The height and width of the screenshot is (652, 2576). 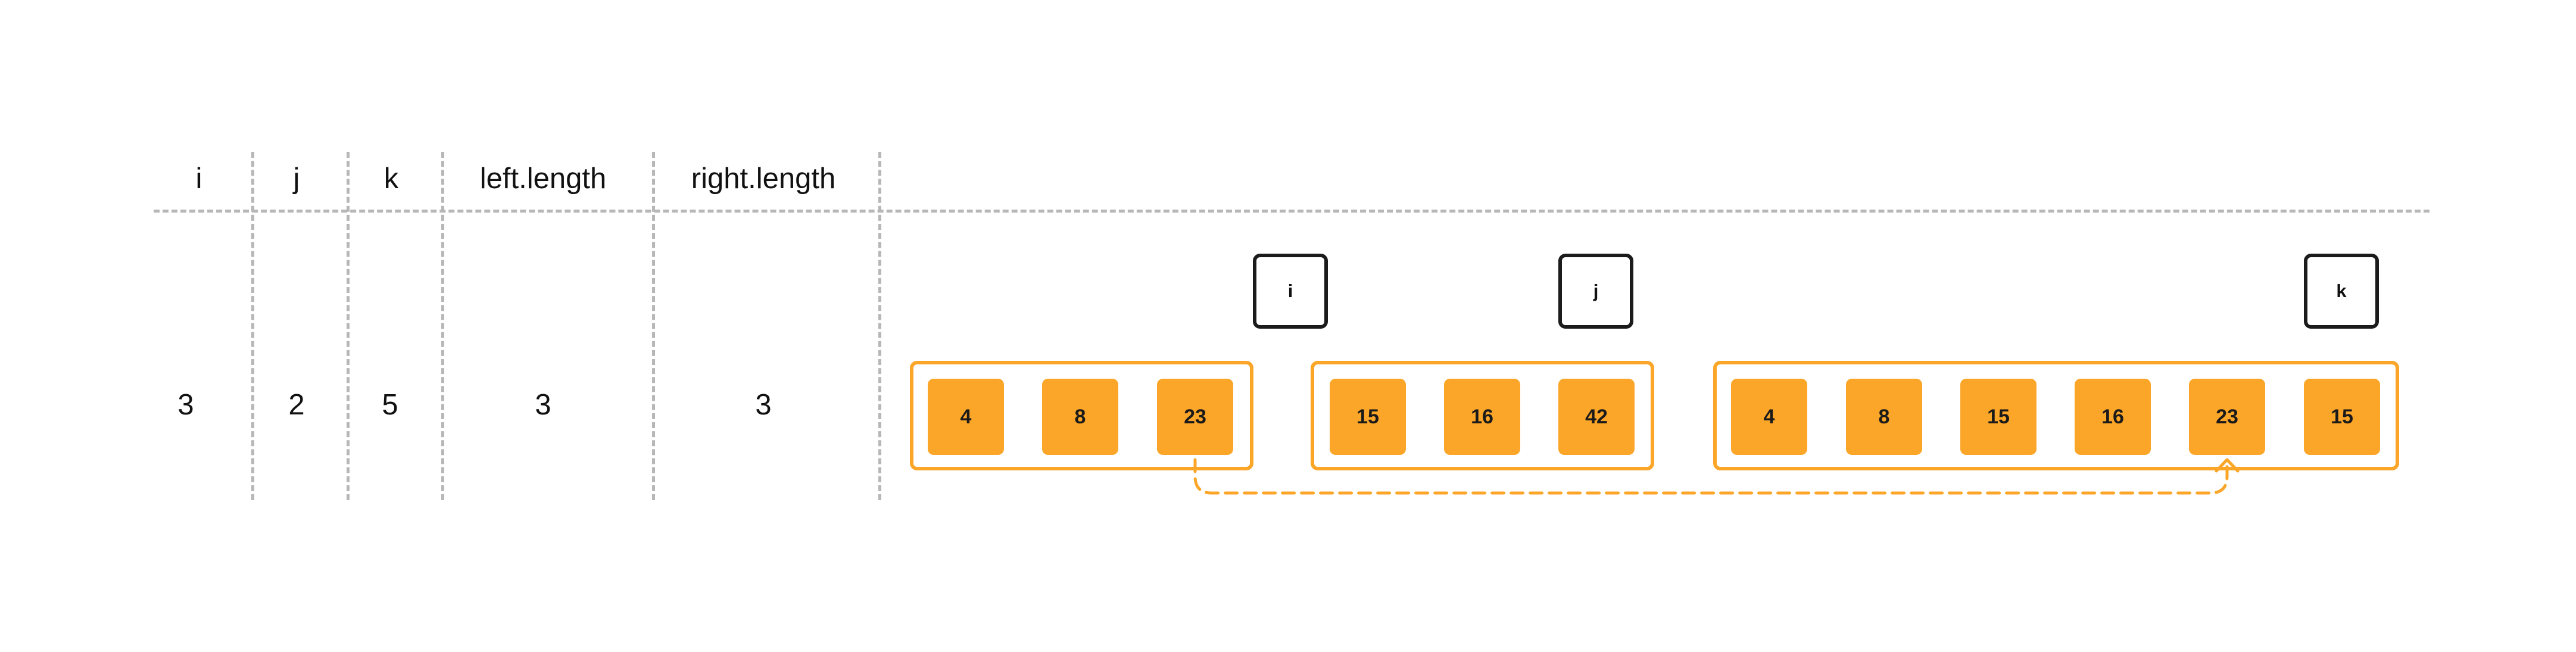 What do you see at coordinates (763, 405) in the screenshot?
I see `value-right-length: 3` at bounding box center [763, 405].